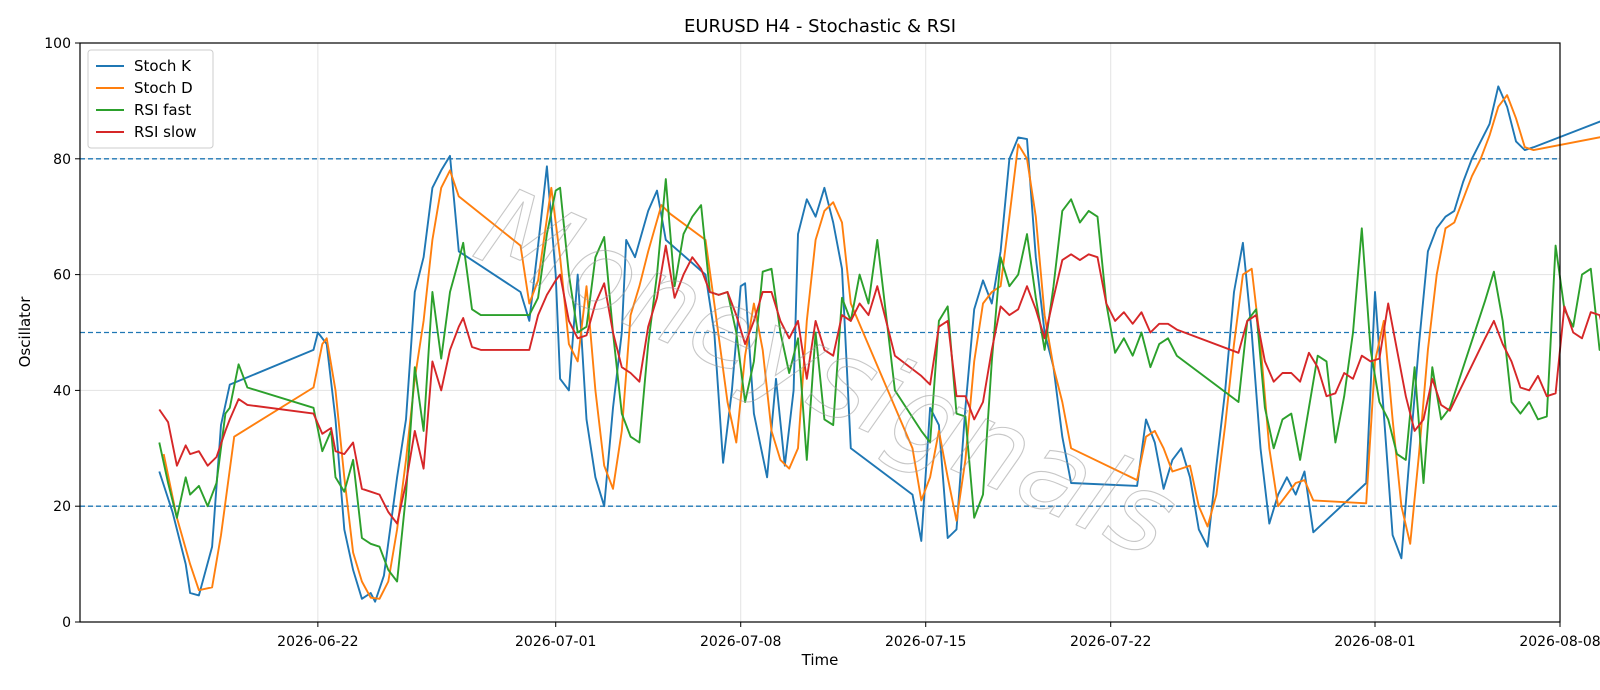 This screenshot has width=1600, height=690. What do you see at coordinates (820, 26) in the screenshot?
I see `chart-title: EURUSD H4 - Stochastic & RSI` at bounding box center [820, 26].